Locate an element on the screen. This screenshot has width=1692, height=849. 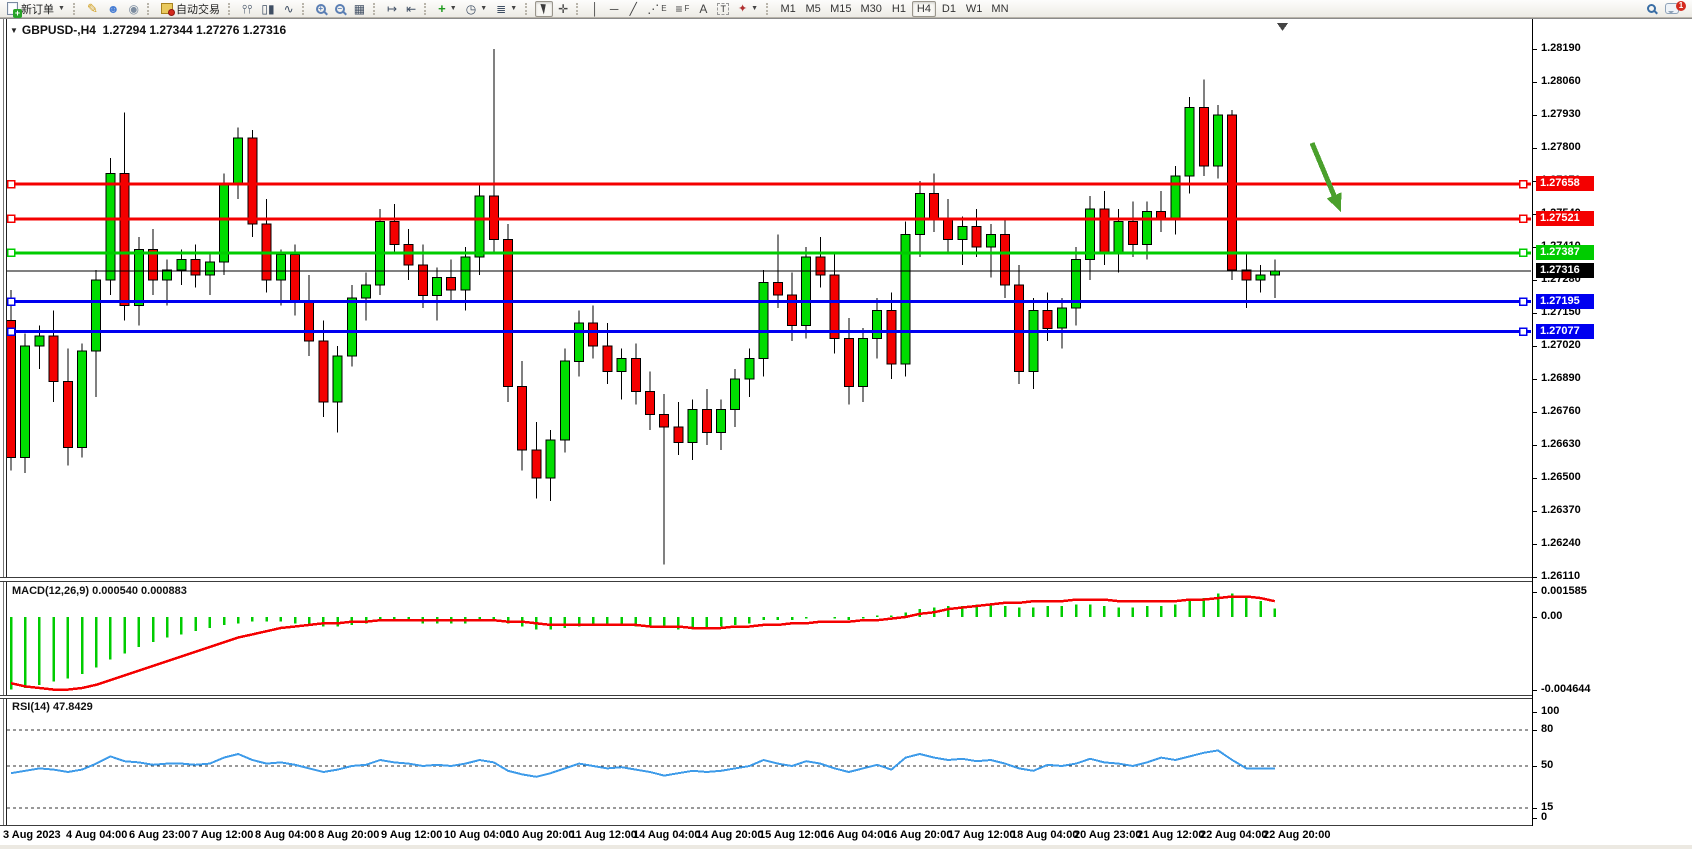
autotrading-label: 自动交易 is located at coordinates (197, 9).